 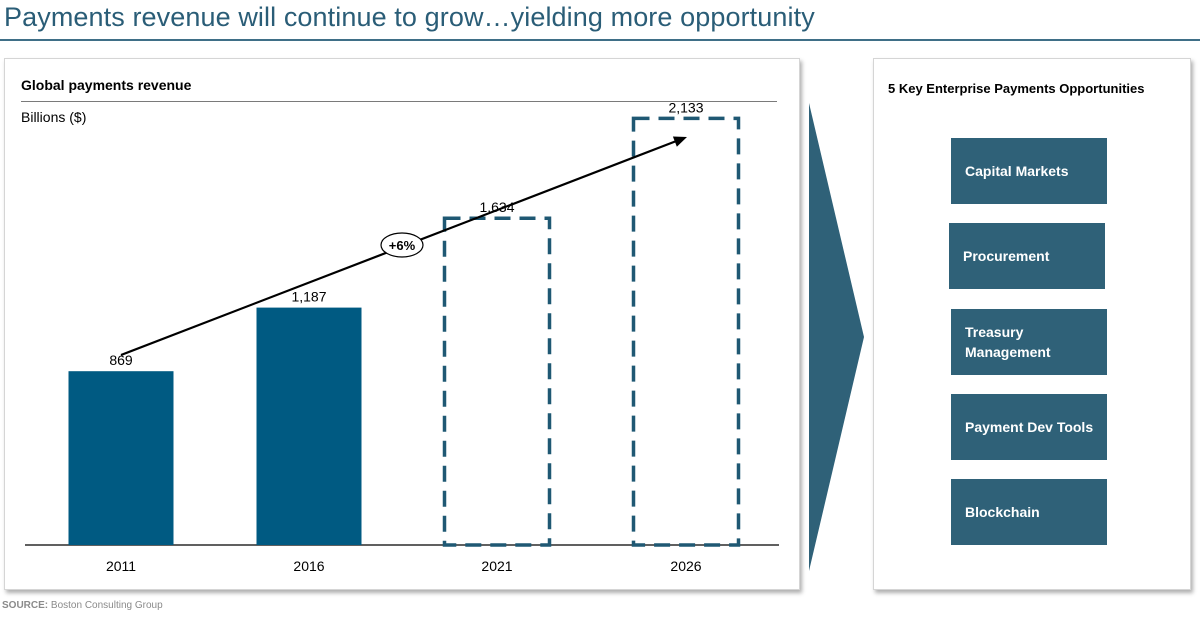 I want to click on source-note: SOURCE: Boston Consulting Group, so click(x=82, y=605).